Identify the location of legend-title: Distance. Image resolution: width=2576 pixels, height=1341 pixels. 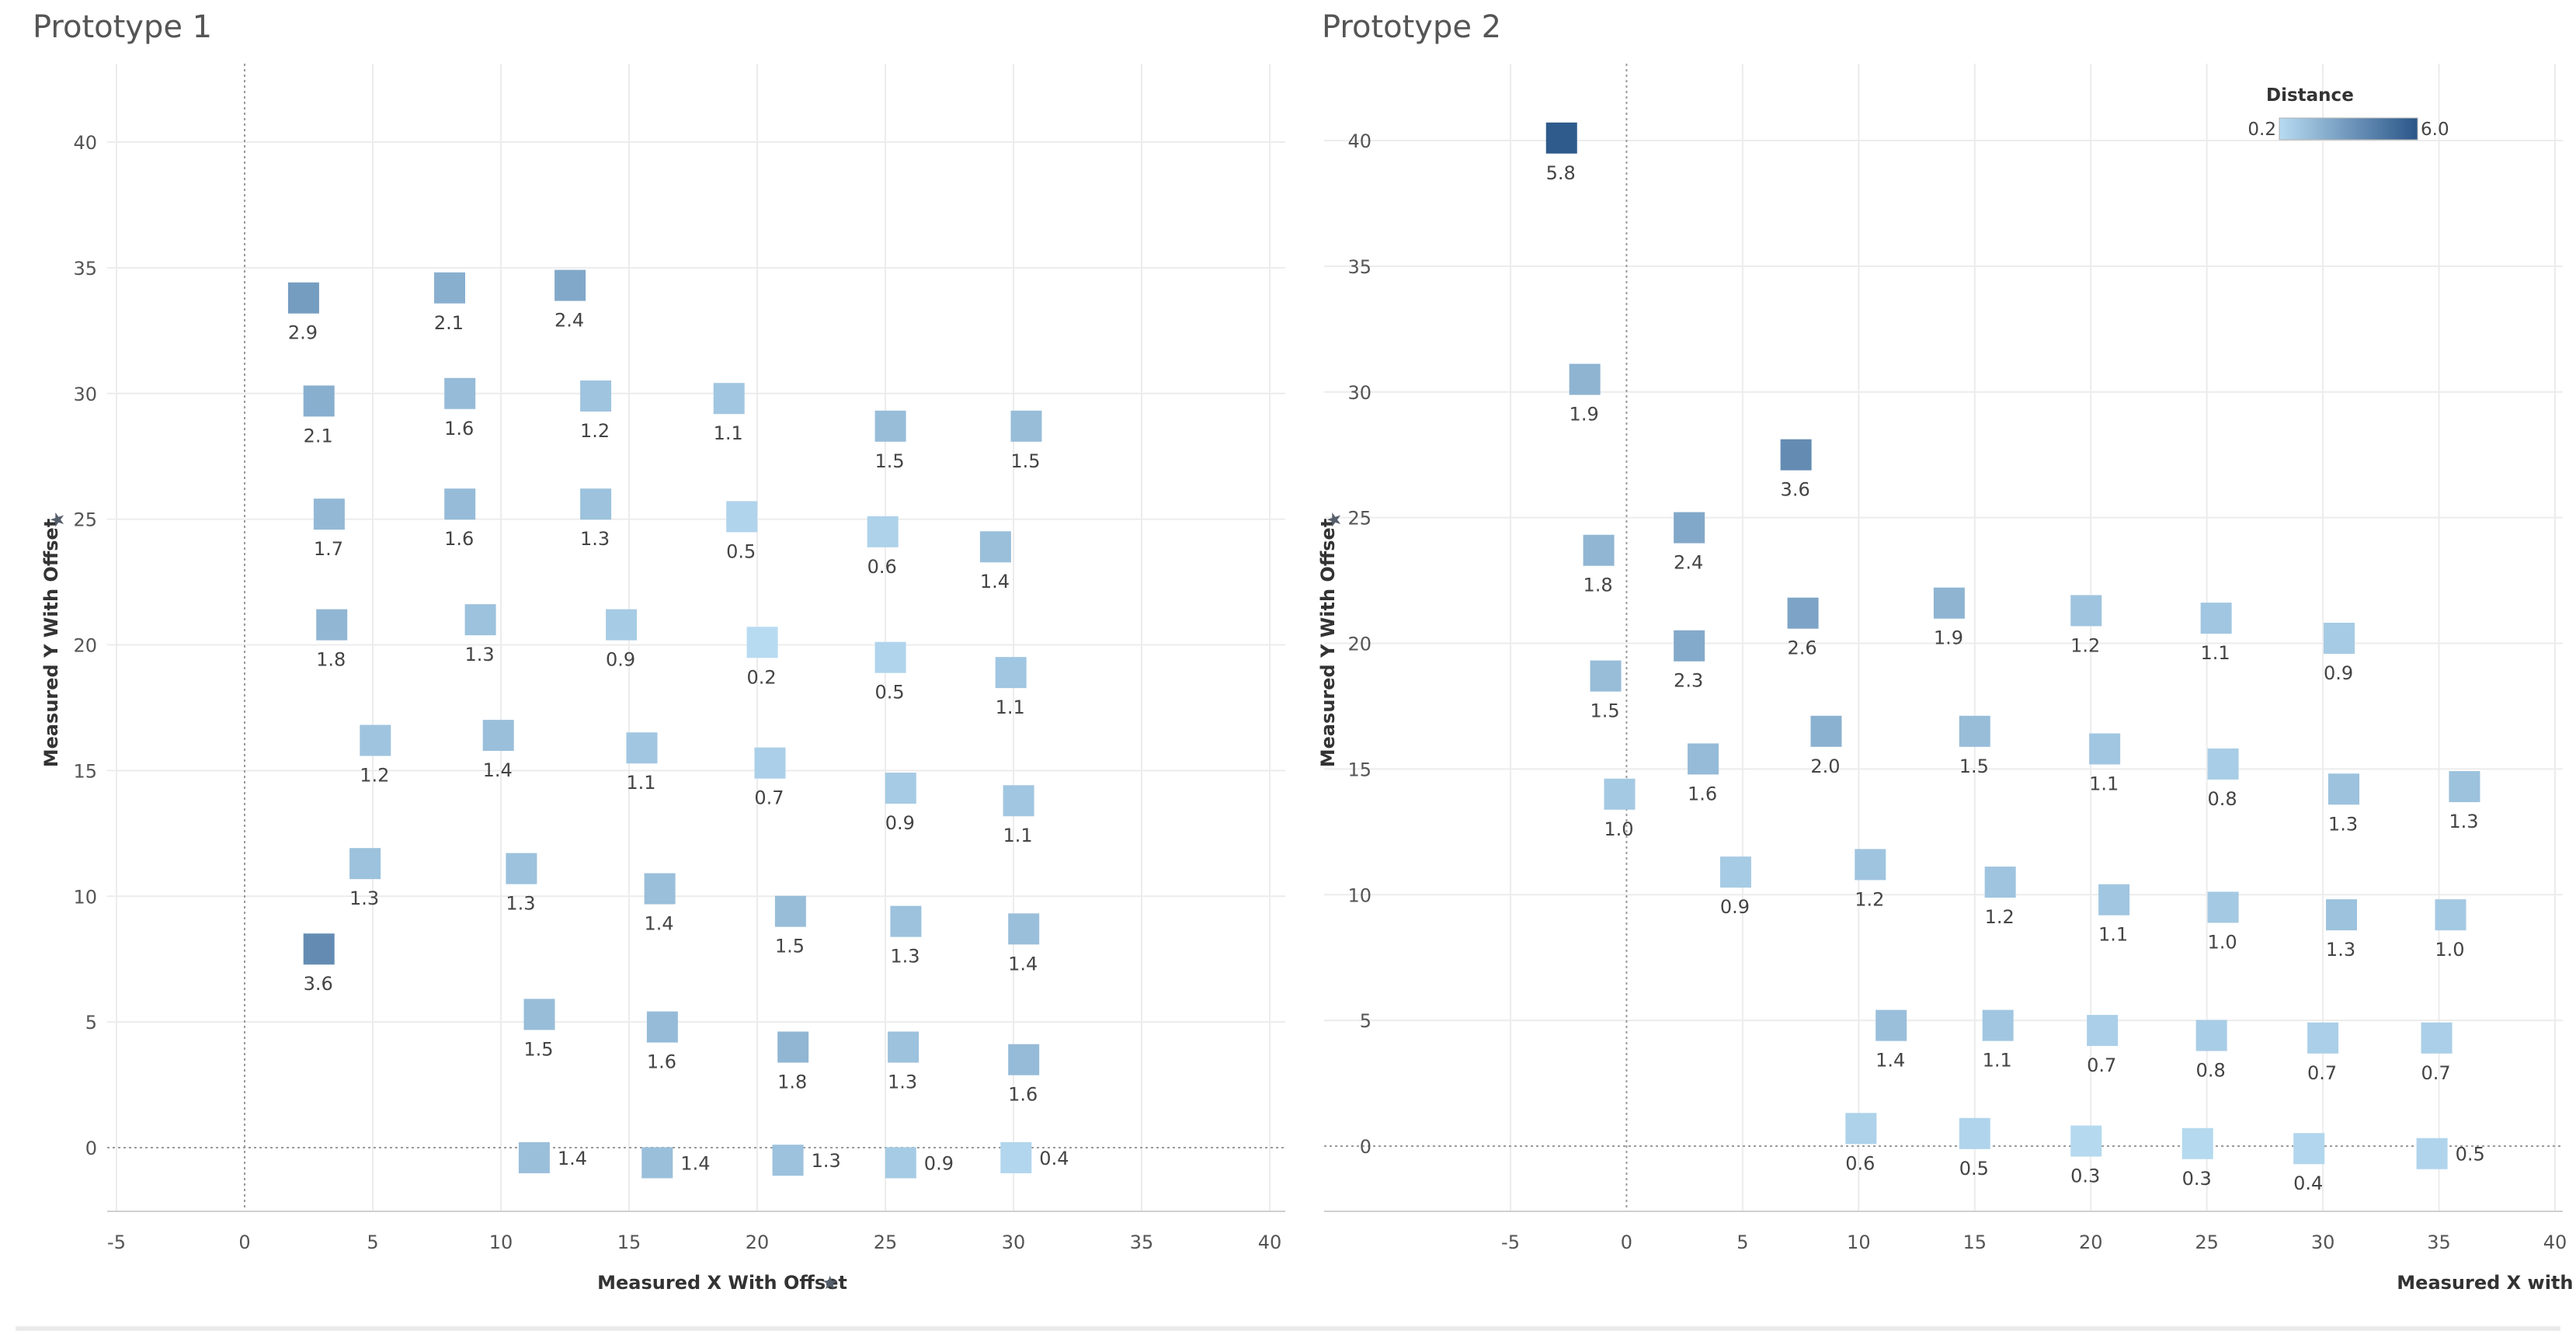
(2310, 95).